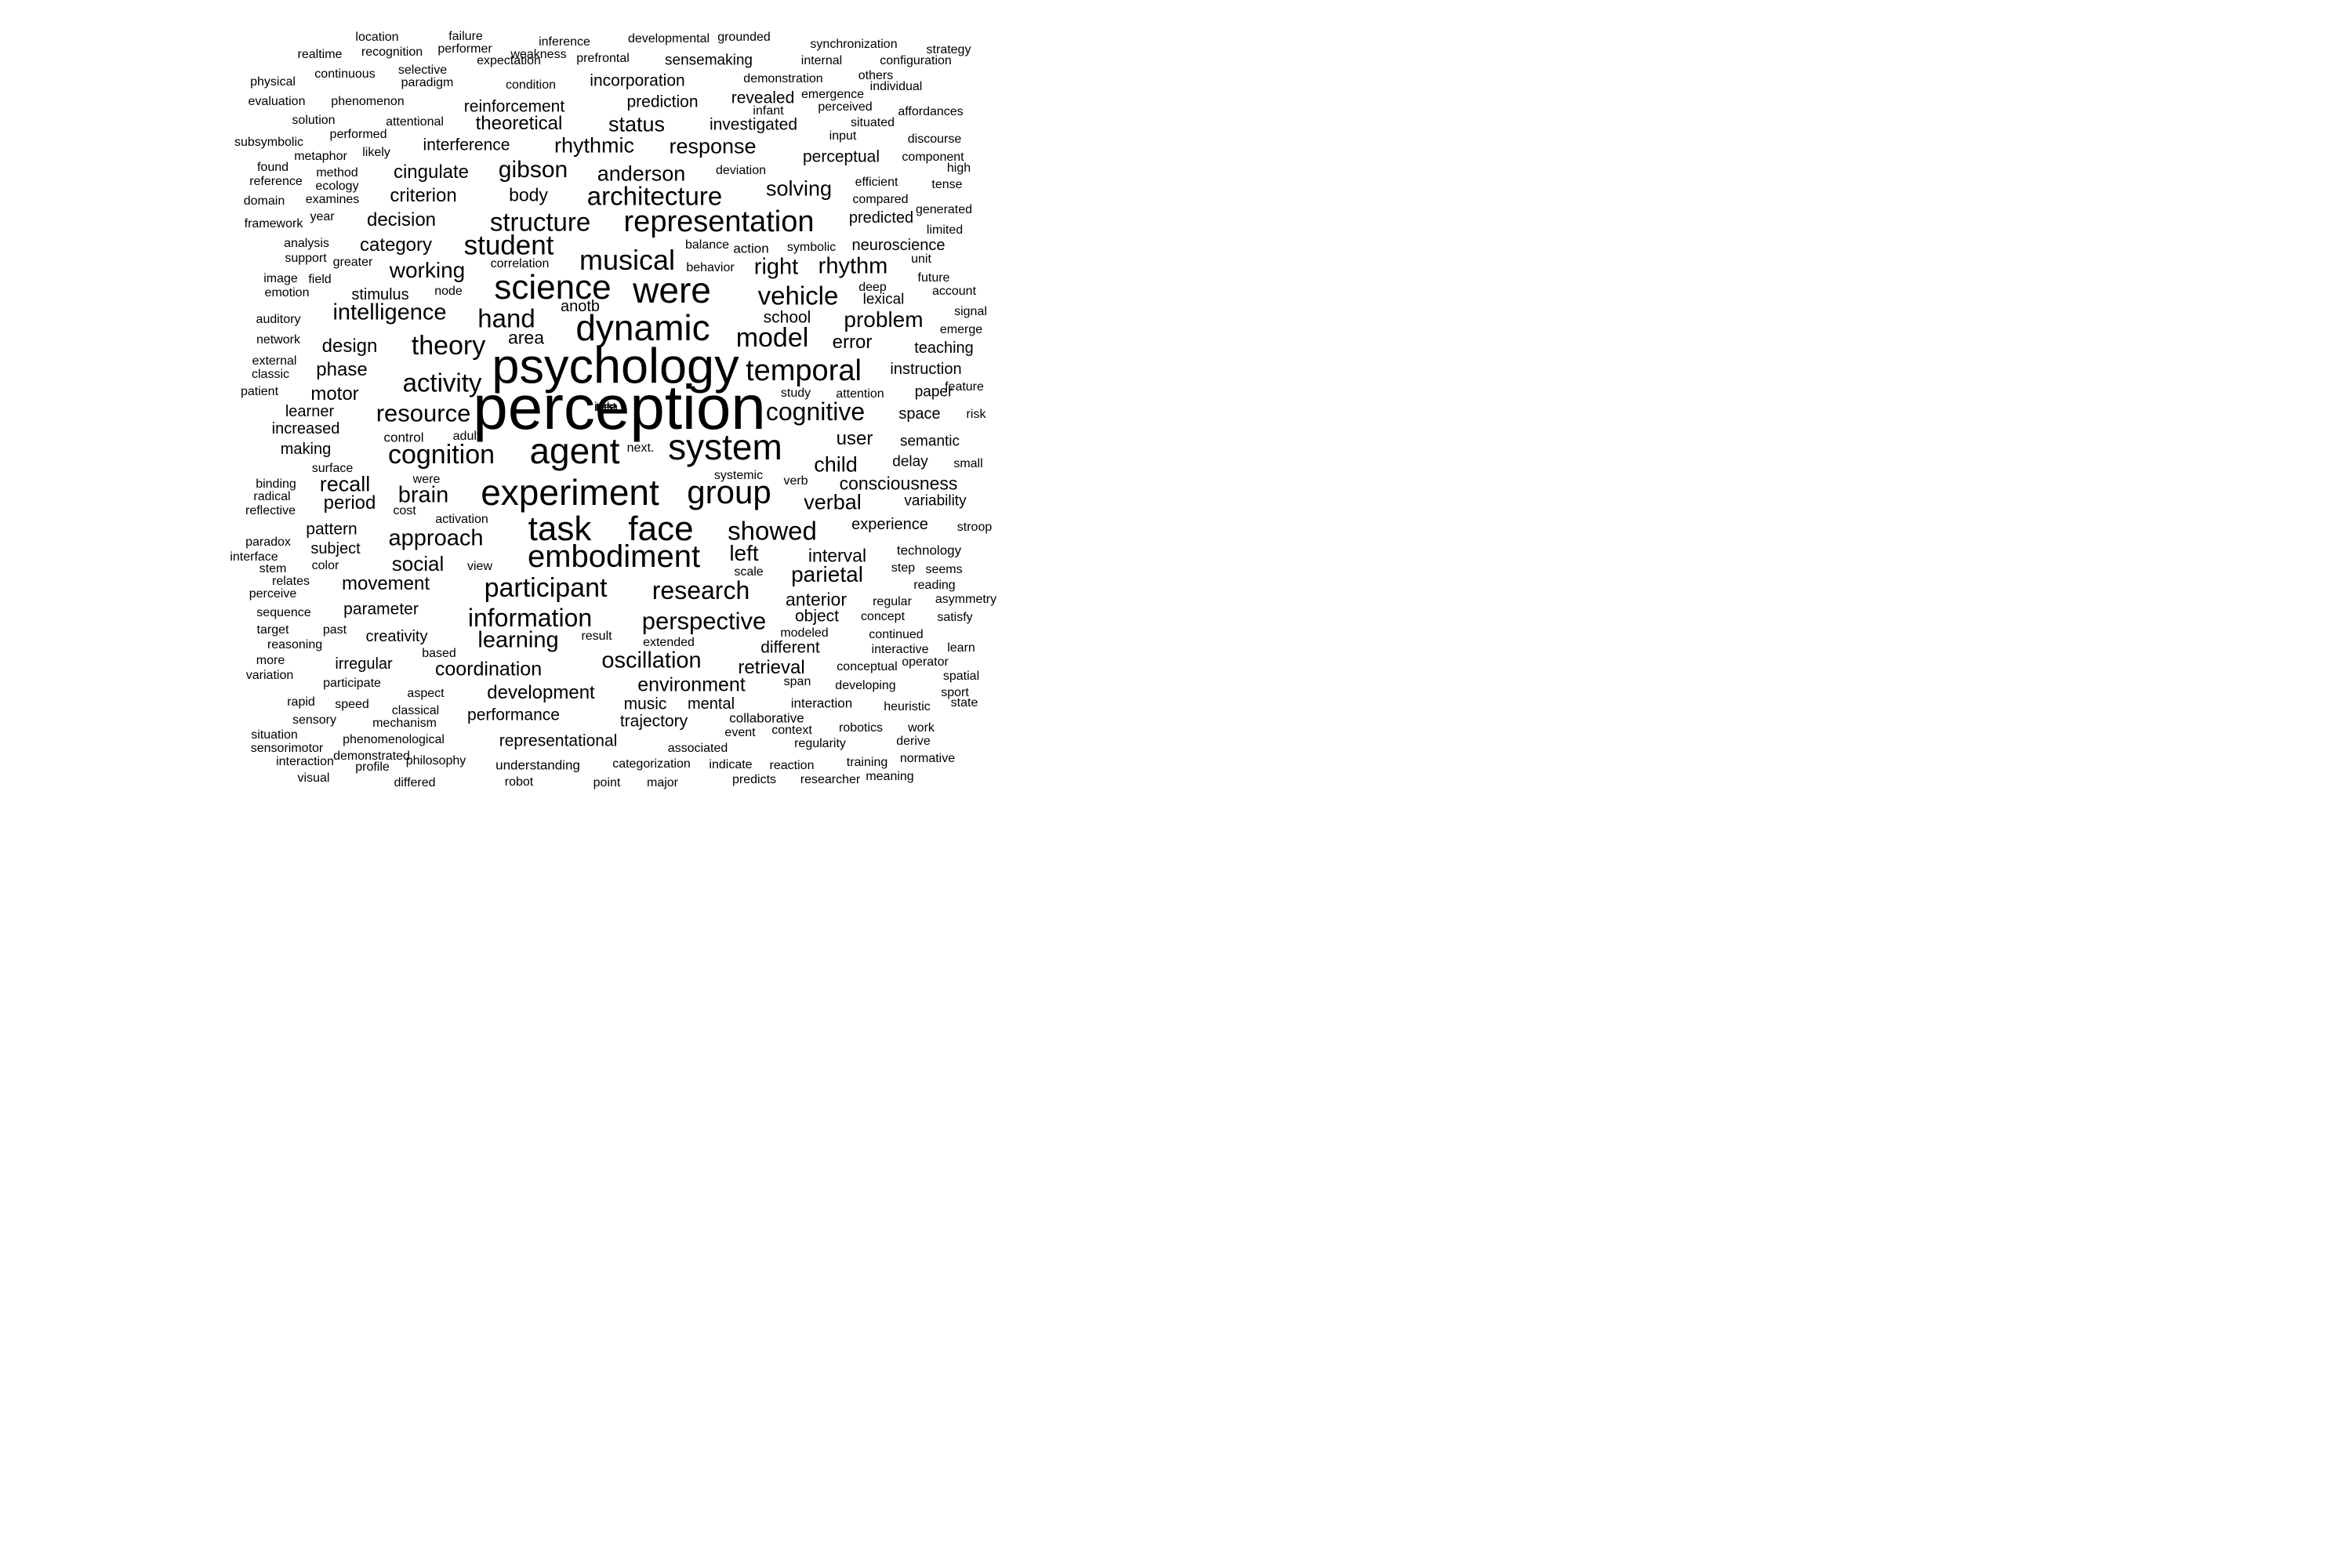 This screenshot has height=1568, width=2352. What do you see at coordinates (896, 86) in the screenshot?
I see `cloud-word: individual` at bounding box center [896, 86].